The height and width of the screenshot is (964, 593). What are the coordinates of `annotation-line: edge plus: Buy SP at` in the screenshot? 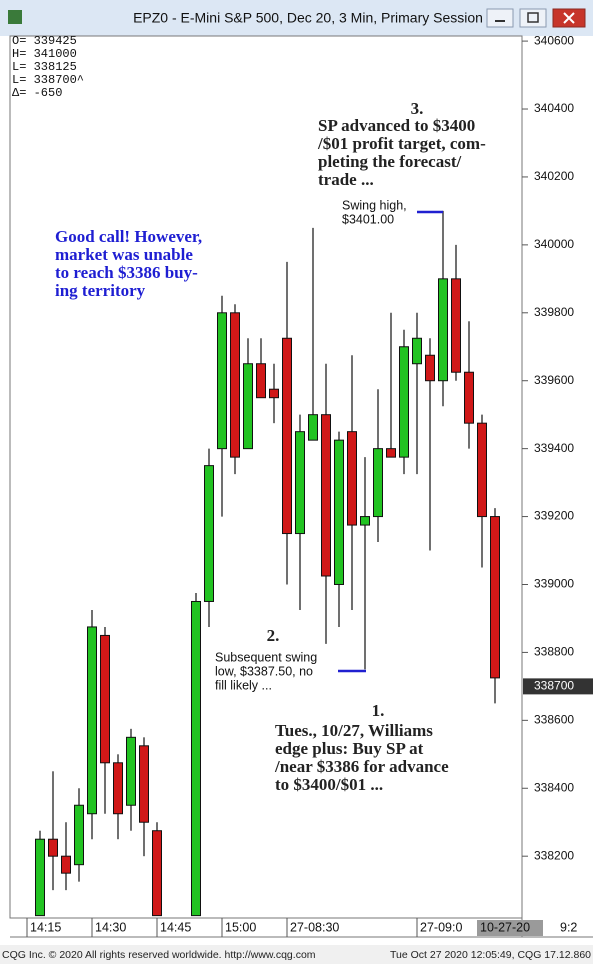 It's located at (349, 748).